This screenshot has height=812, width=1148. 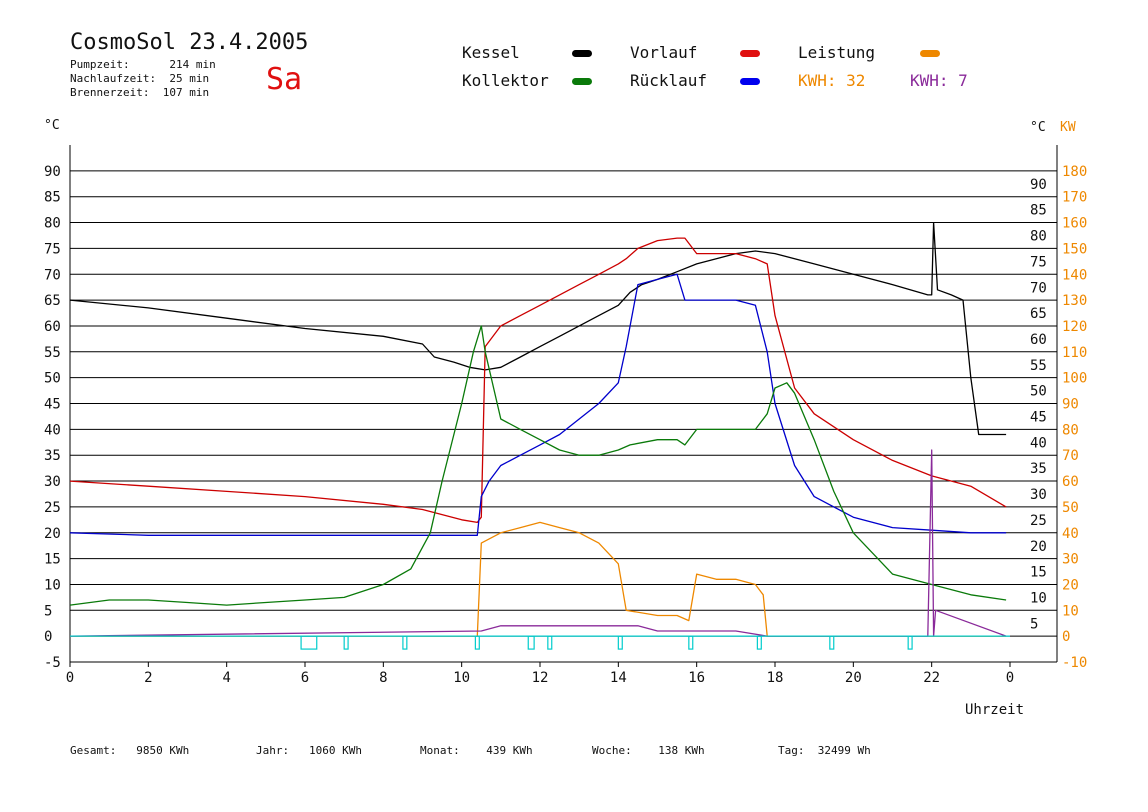 I want to click on y-tick-left: 90, so click(x=52, y=172).